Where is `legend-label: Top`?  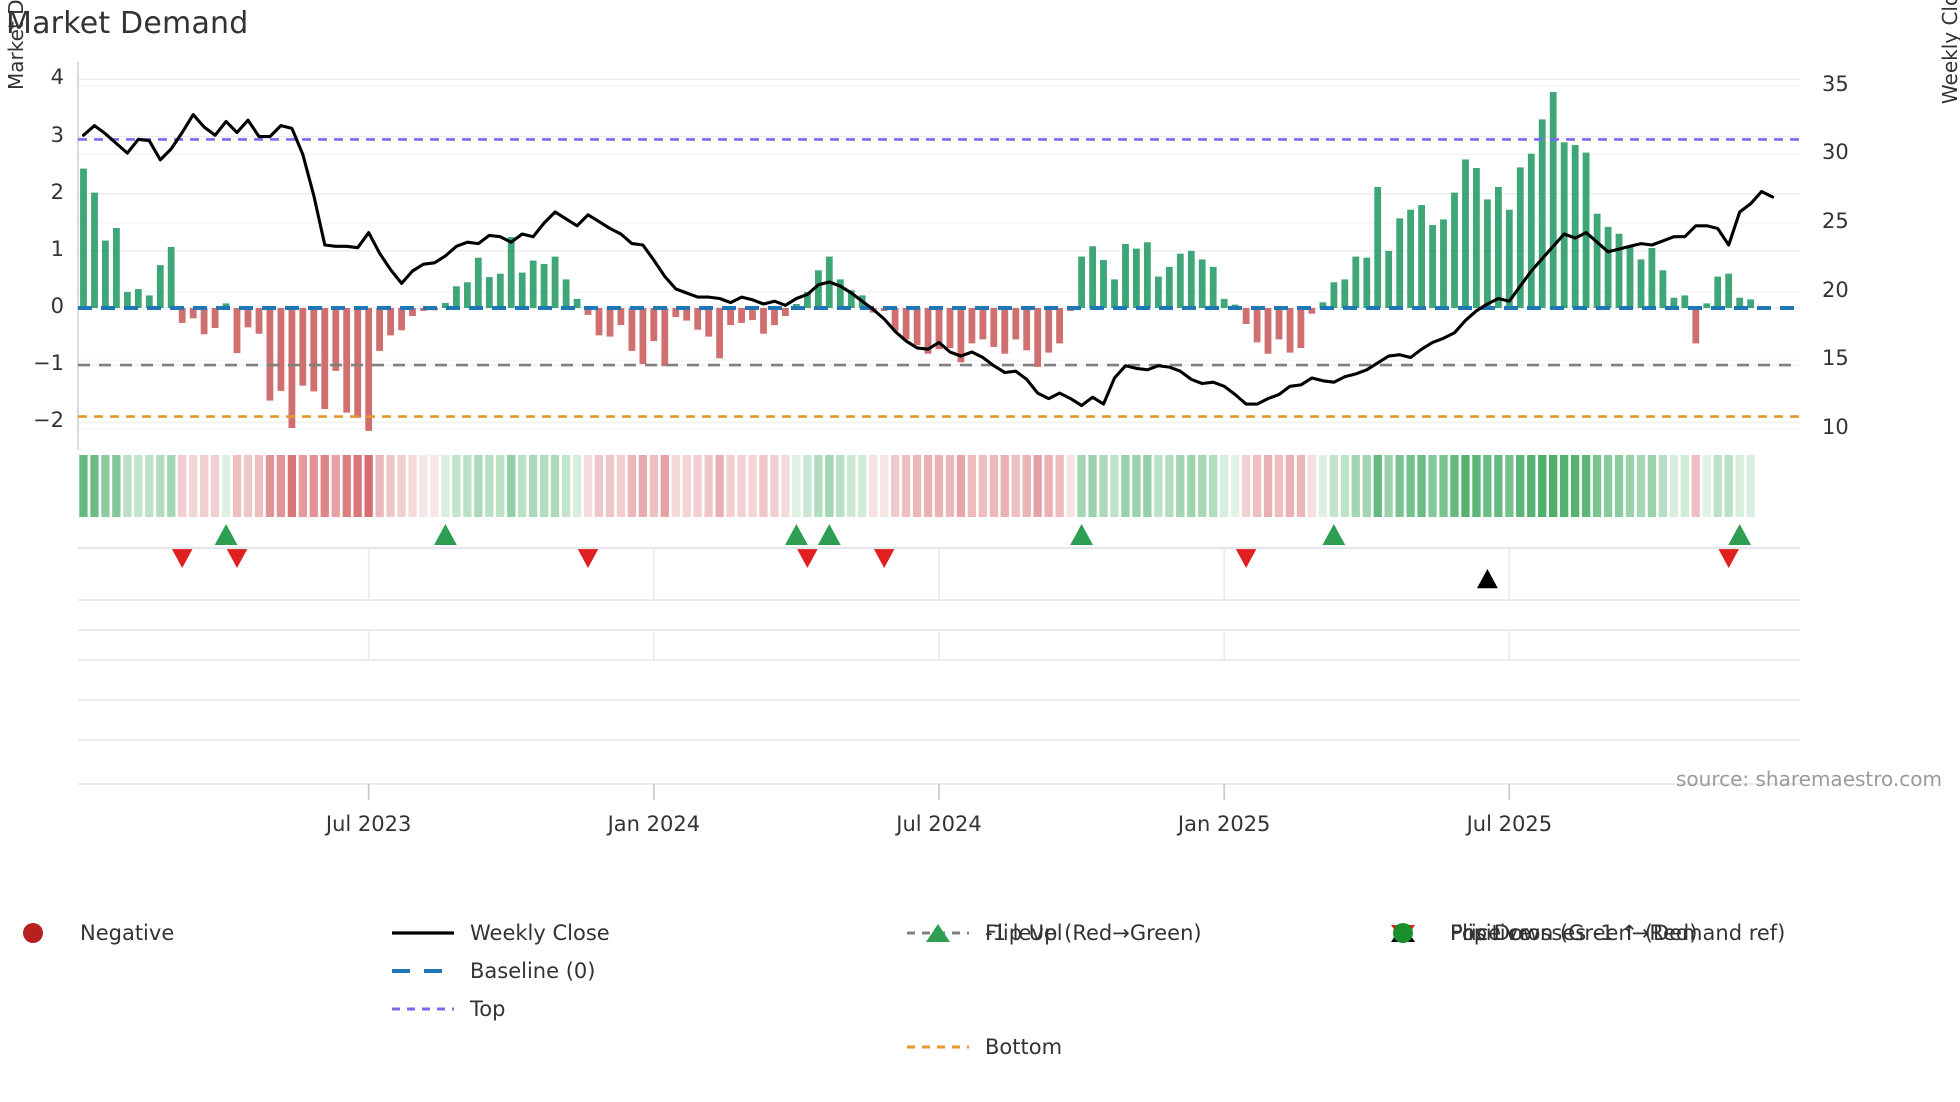 legend-label: Top is located at coordinates (488, 1009).